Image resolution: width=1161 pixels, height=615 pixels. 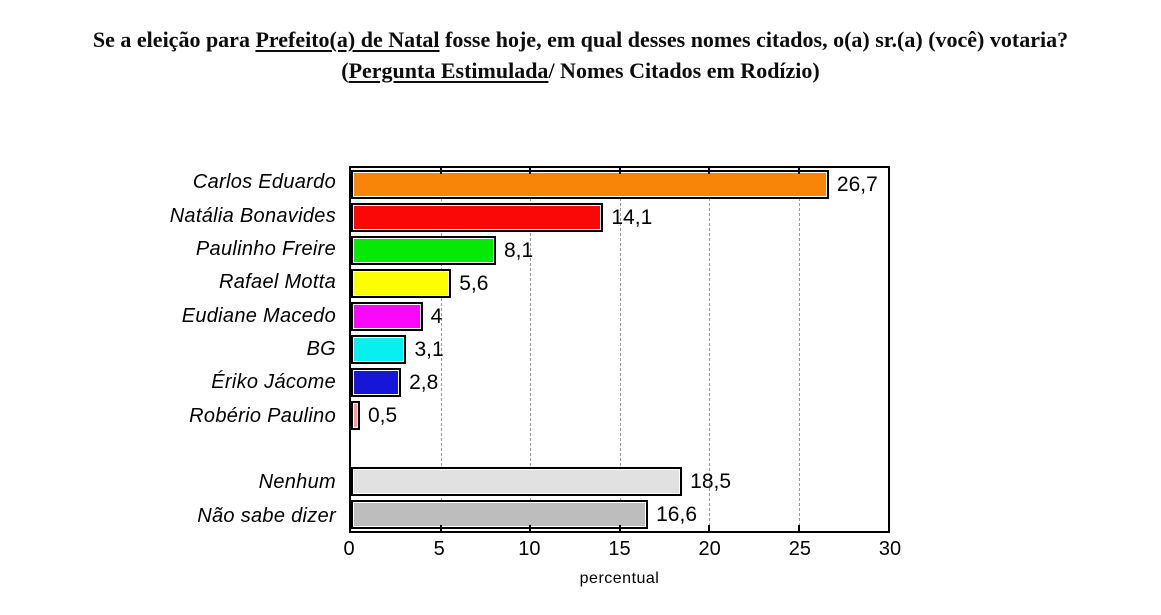 I want to click on bar-row: 16,6, so click(x=619, y=514).